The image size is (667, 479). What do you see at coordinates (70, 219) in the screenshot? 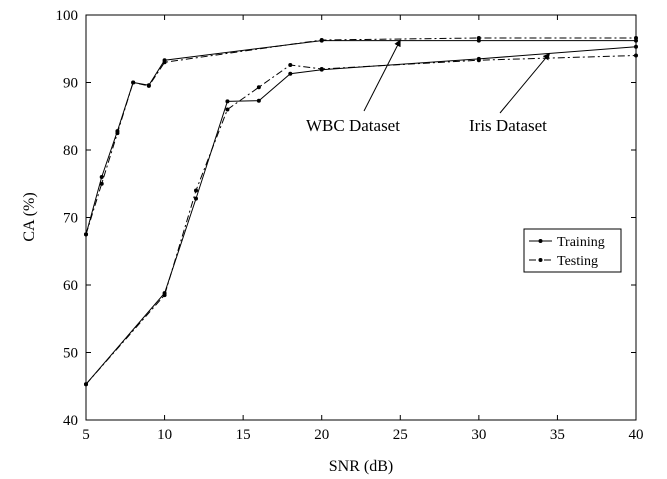
I see `y-tick-label: 70` at bounding box center [70, 219].